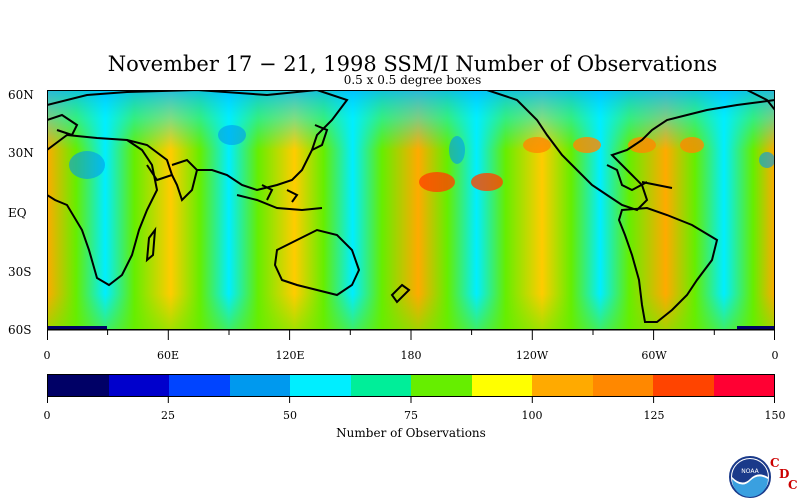  Describe the element at coordinates (750, 471) in the screenshot. I see `noaa-logo-text: NOAA` at that location.